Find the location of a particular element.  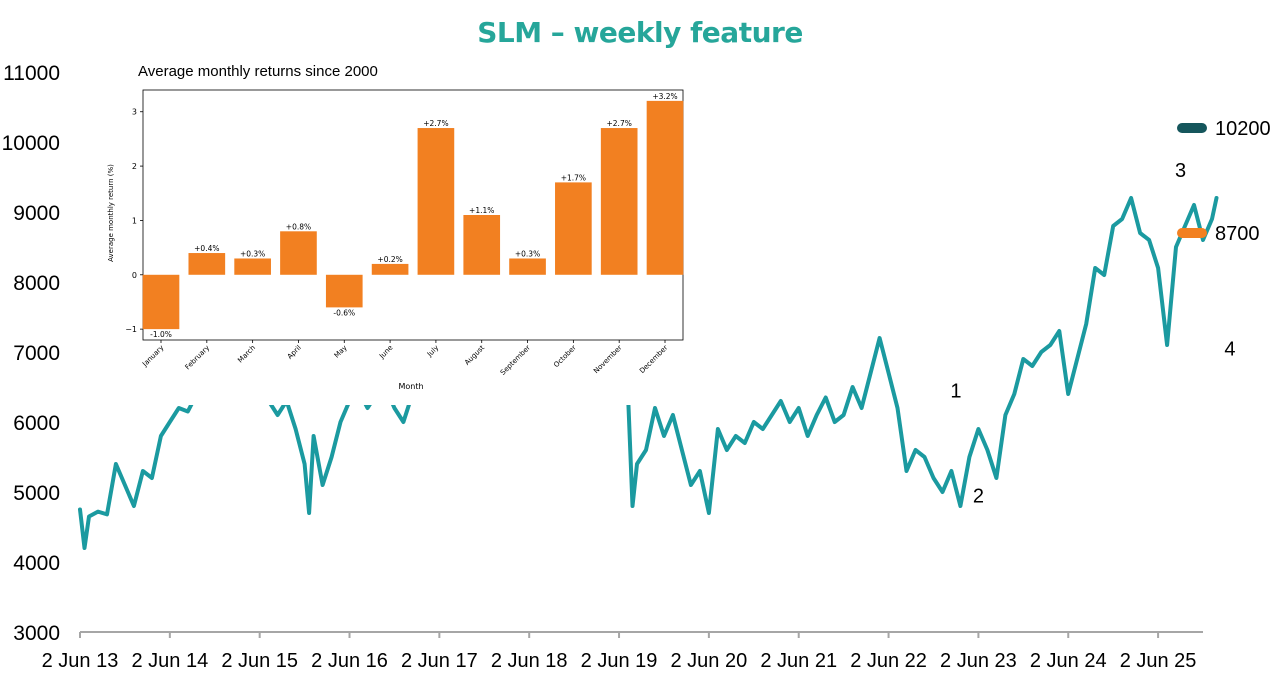

x-tick-label: 2 Jun 16 is located at coordinates (349, 661).